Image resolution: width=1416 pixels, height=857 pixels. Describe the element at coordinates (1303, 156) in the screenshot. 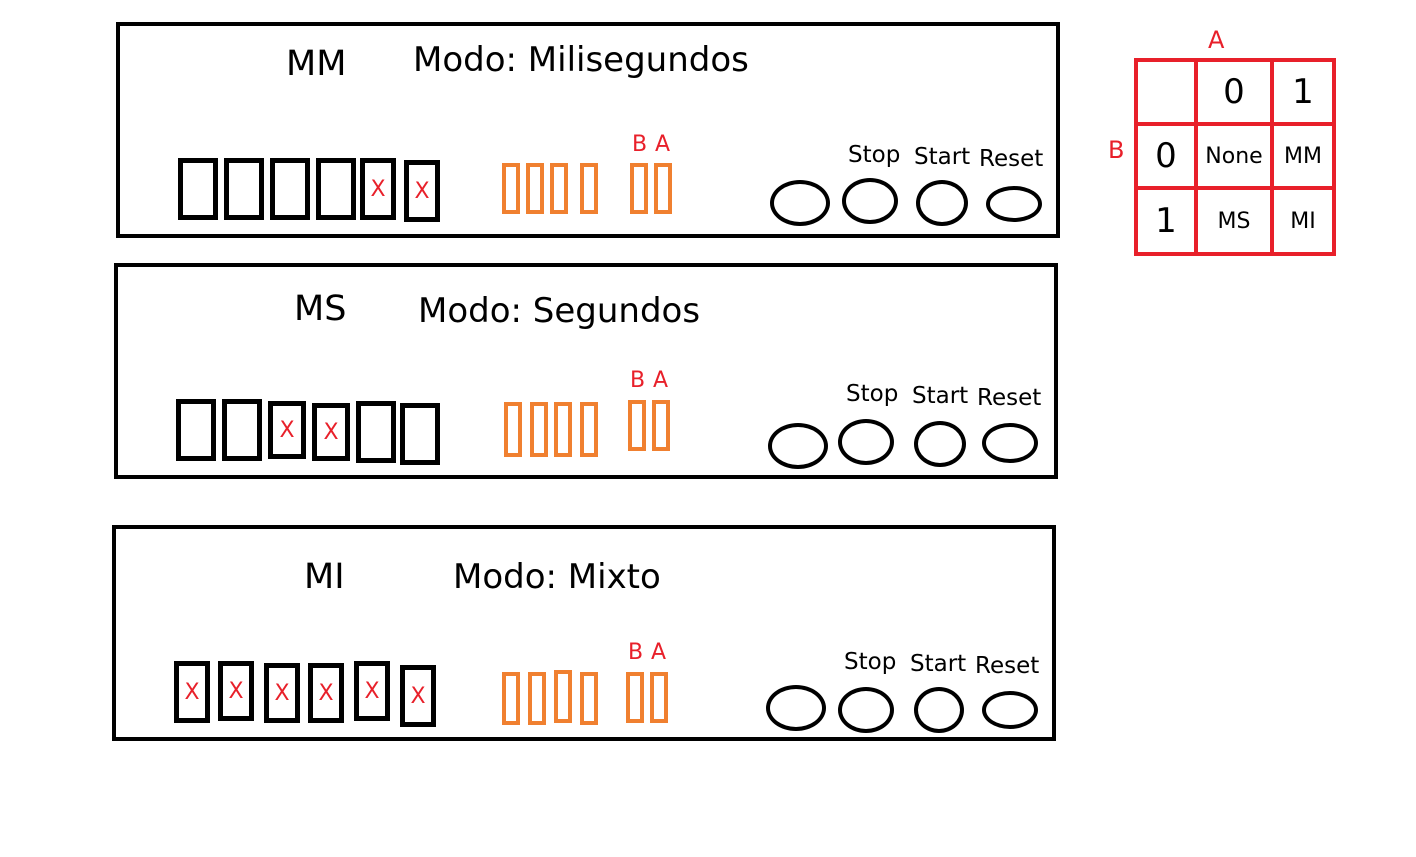

I see `table-cell: MM` at that location.